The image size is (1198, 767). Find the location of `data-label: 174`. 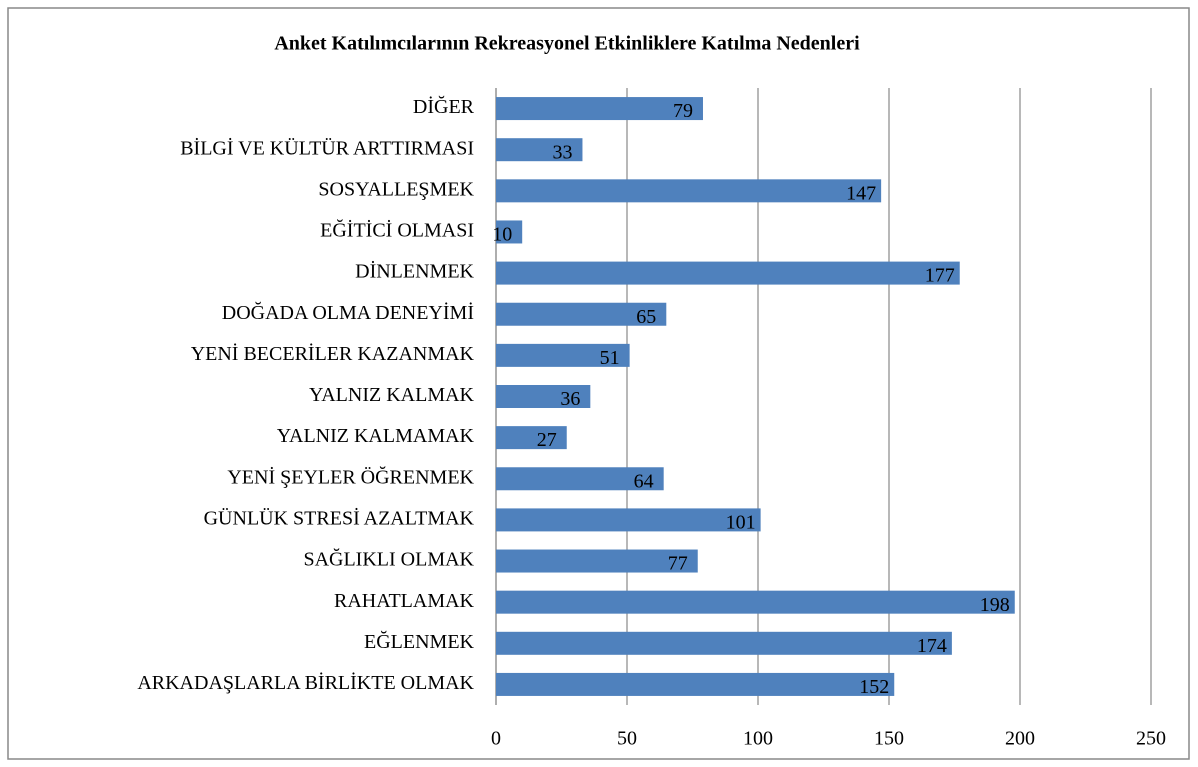

data-label: 174 is located at coordinates (932, 646).